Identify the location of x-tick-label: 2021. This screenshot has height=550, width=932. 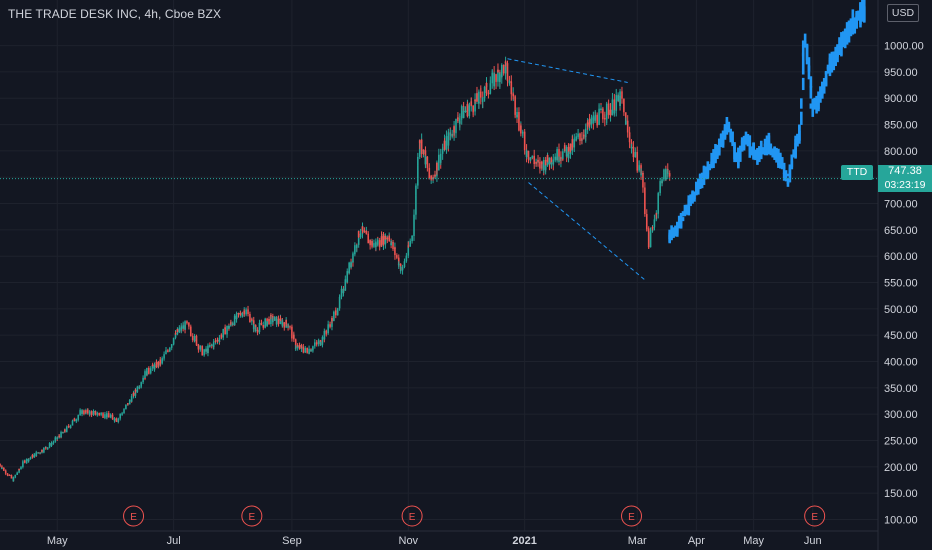
(524, 541).